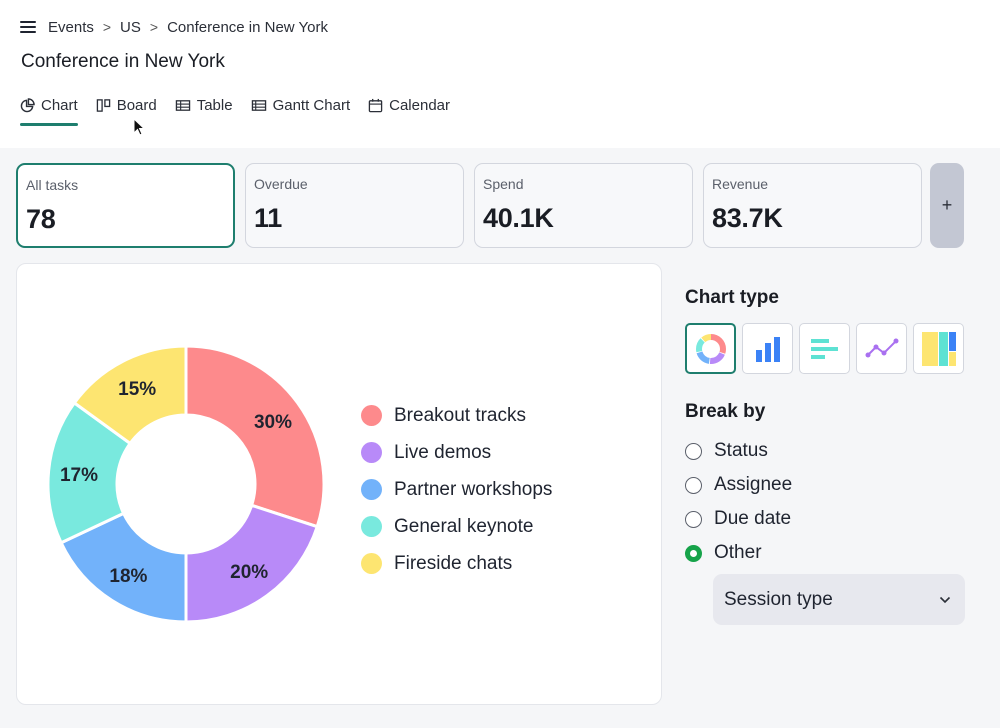  Describe the element at coordinates (182, 105) in the screenshot. I see `table-icon` at that location.